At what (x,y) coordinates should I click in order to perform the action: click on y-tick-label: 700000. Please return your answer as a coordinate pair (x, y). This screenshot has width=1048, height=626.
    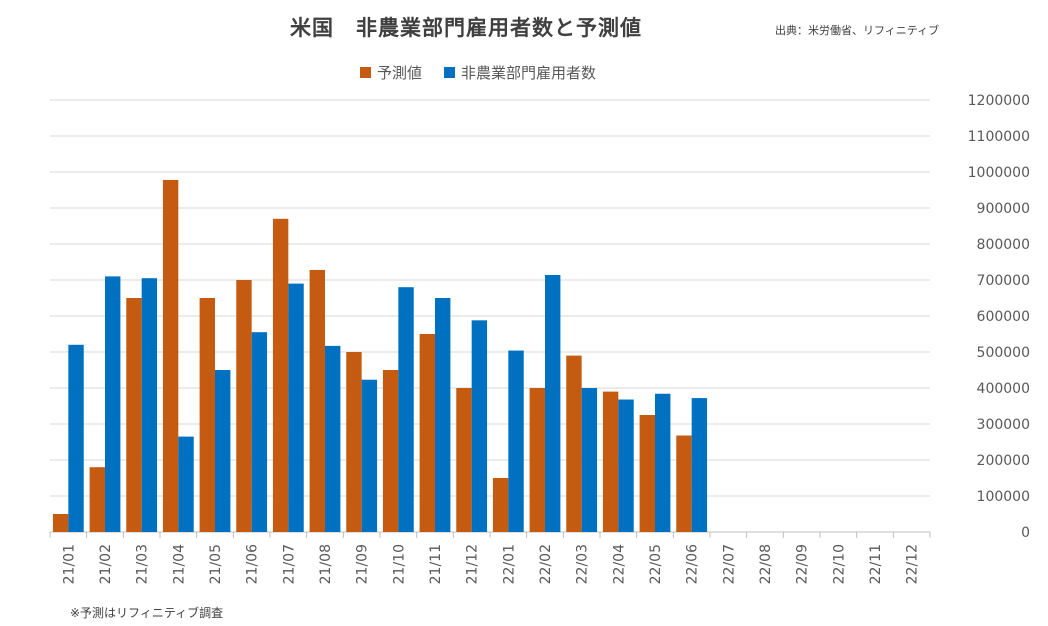
    Looking at the image, I should click on (1003, 281).